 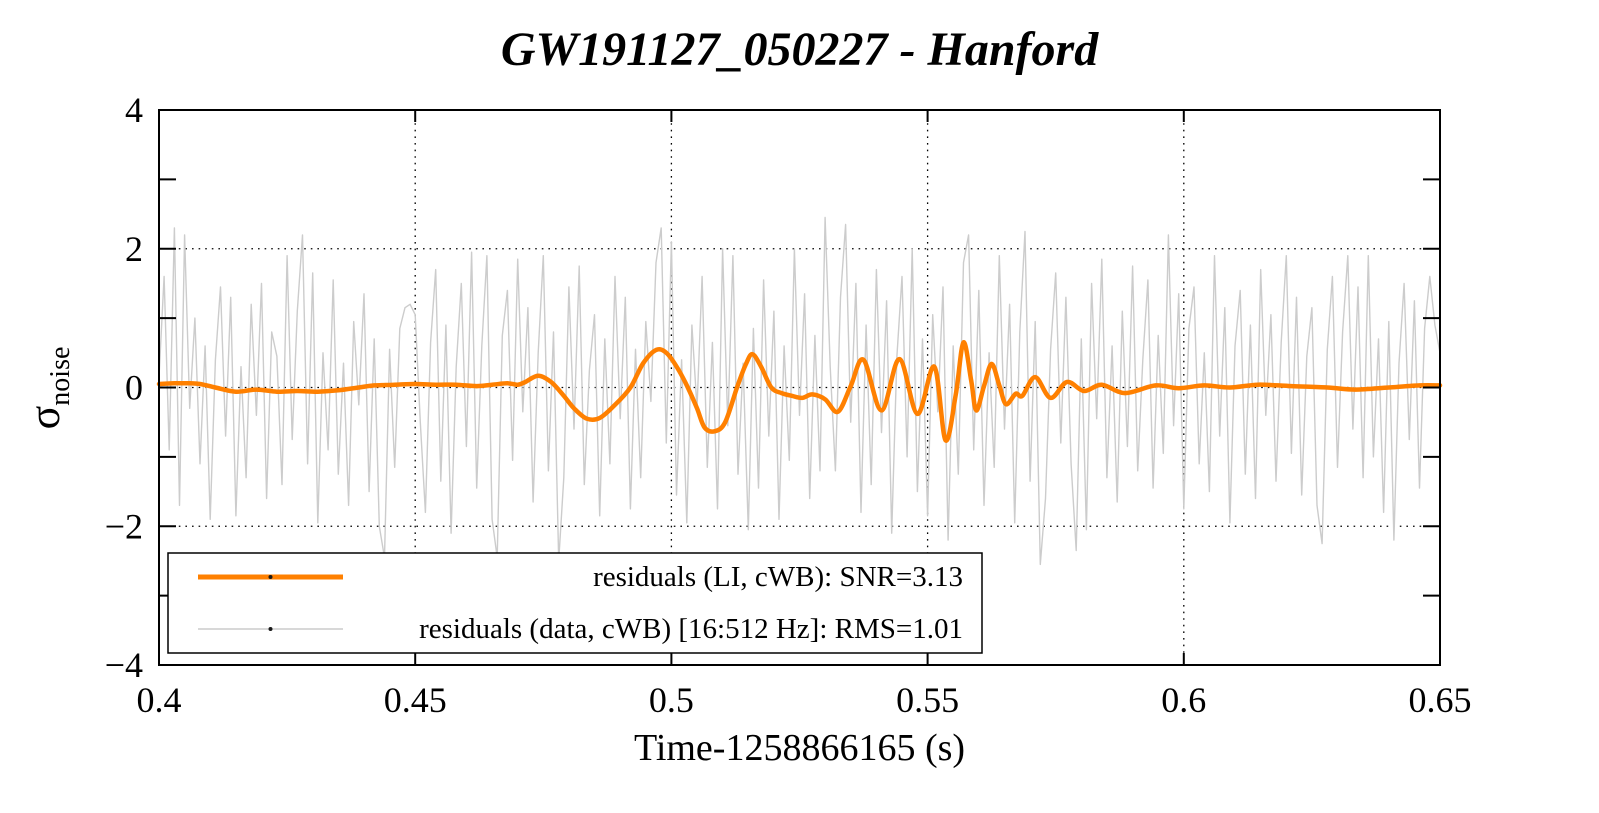 What do you see at coordinates (415, 700) in the screenshot?
I see `x-tick-label: 0.45` at bounding box center [415, 700].